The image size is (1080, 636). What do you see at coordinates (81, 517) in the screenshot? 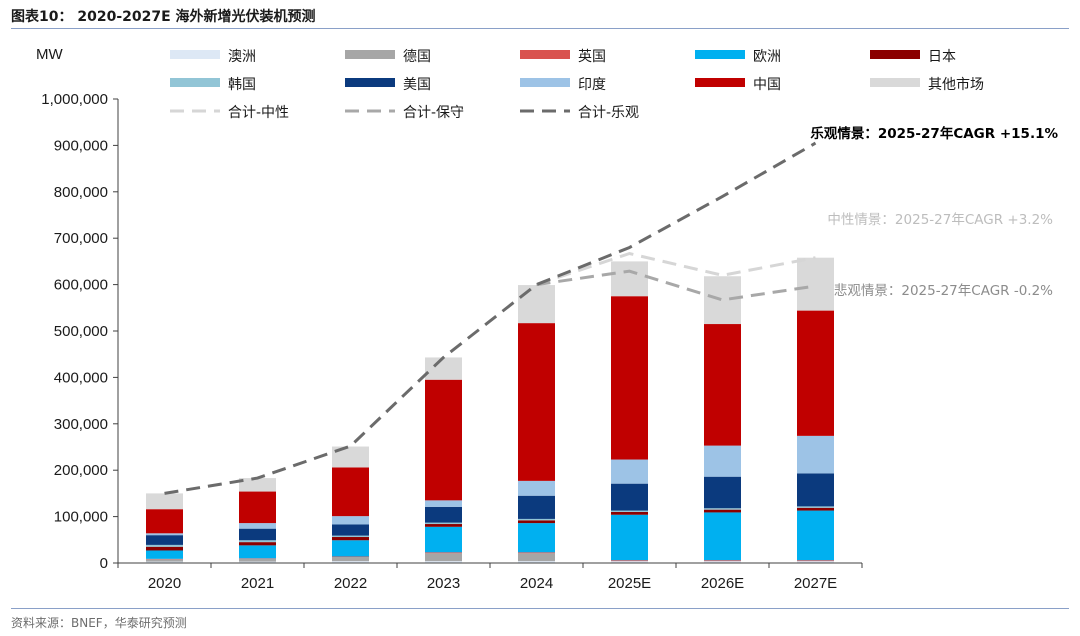
I see `y-tick-label: 100,000` at bounding box center [81, 517].